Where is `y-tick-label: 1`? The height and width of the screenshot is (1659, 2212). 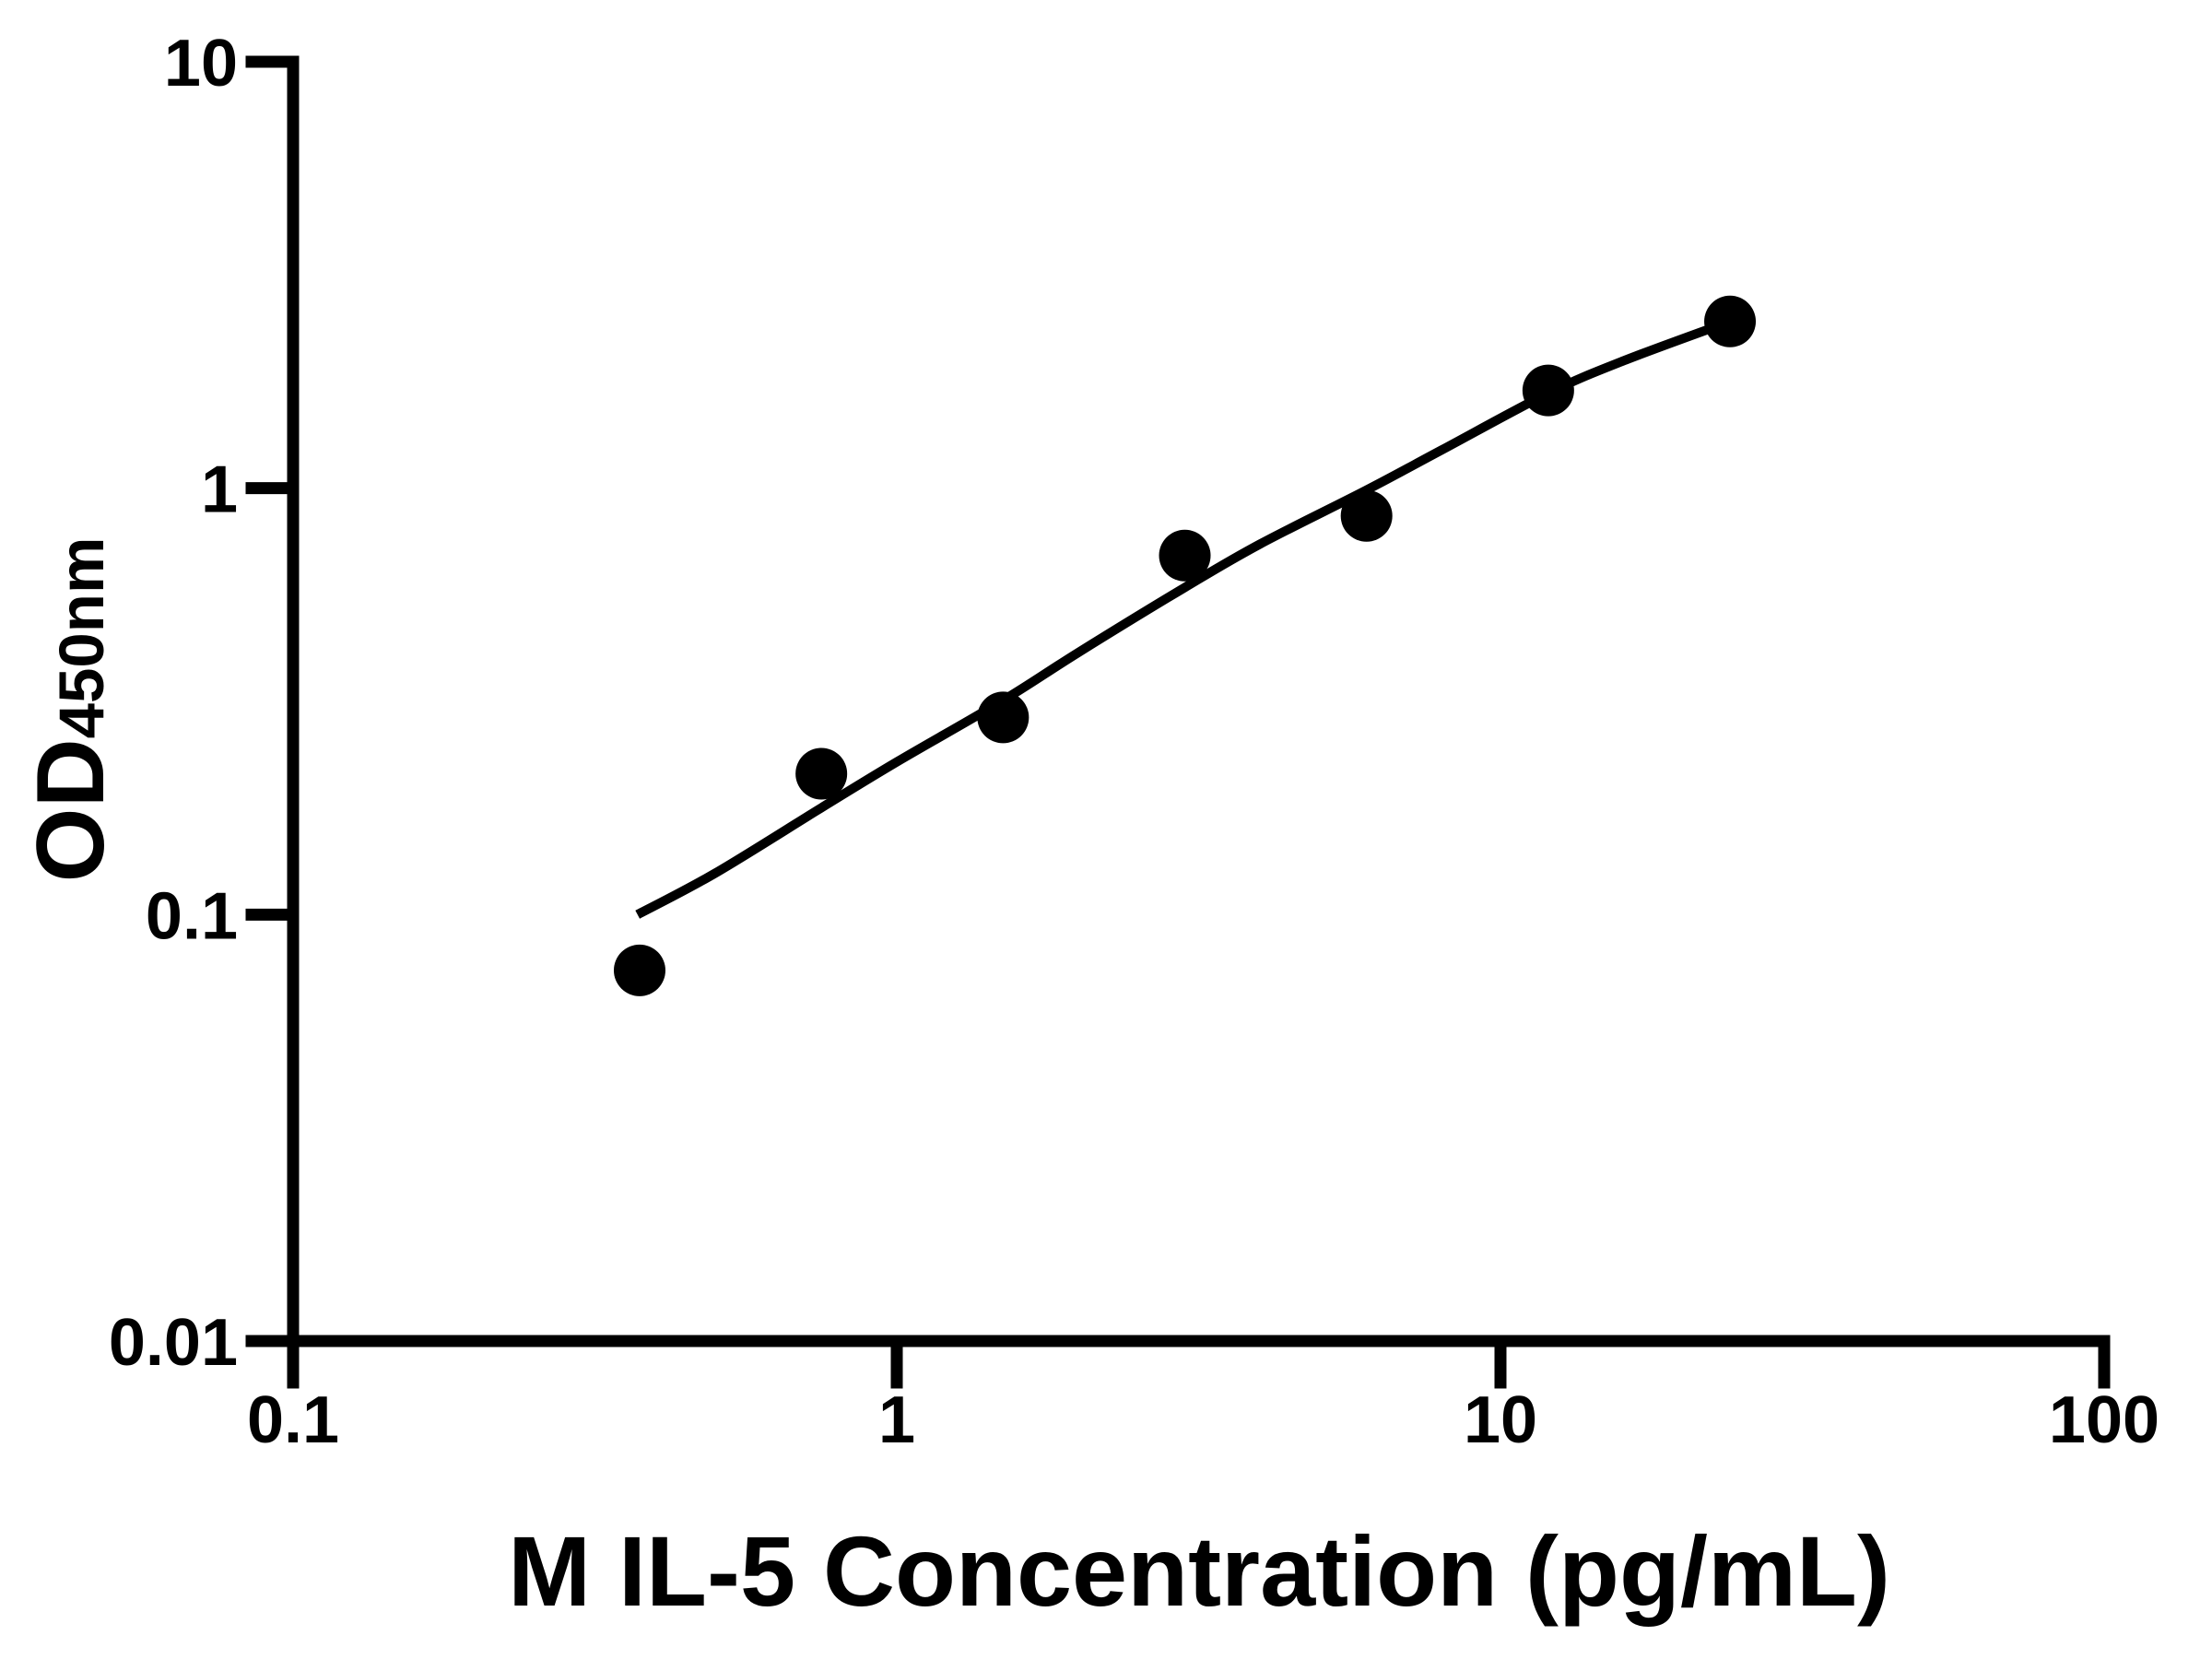
y-tick-label: 1 is located at coordinates (219, 490).